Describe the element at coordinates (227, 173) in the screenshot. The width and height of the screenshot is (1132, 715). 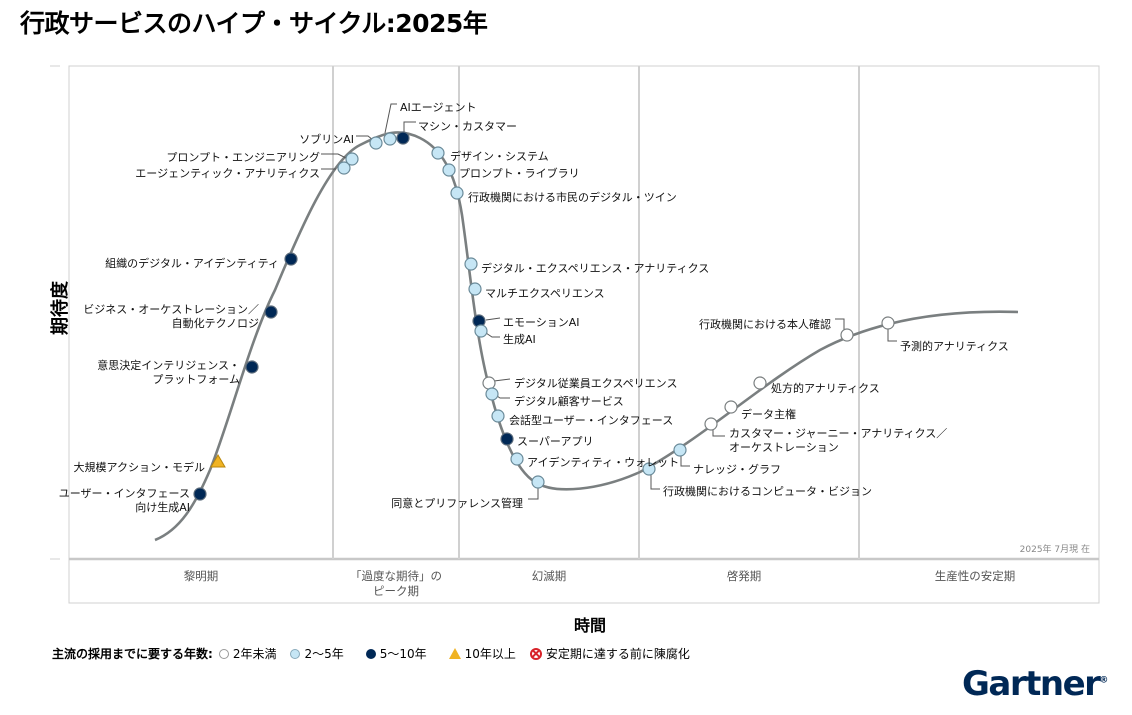
I see `technology-label: エージェンティック・アナリティクス` at that location.